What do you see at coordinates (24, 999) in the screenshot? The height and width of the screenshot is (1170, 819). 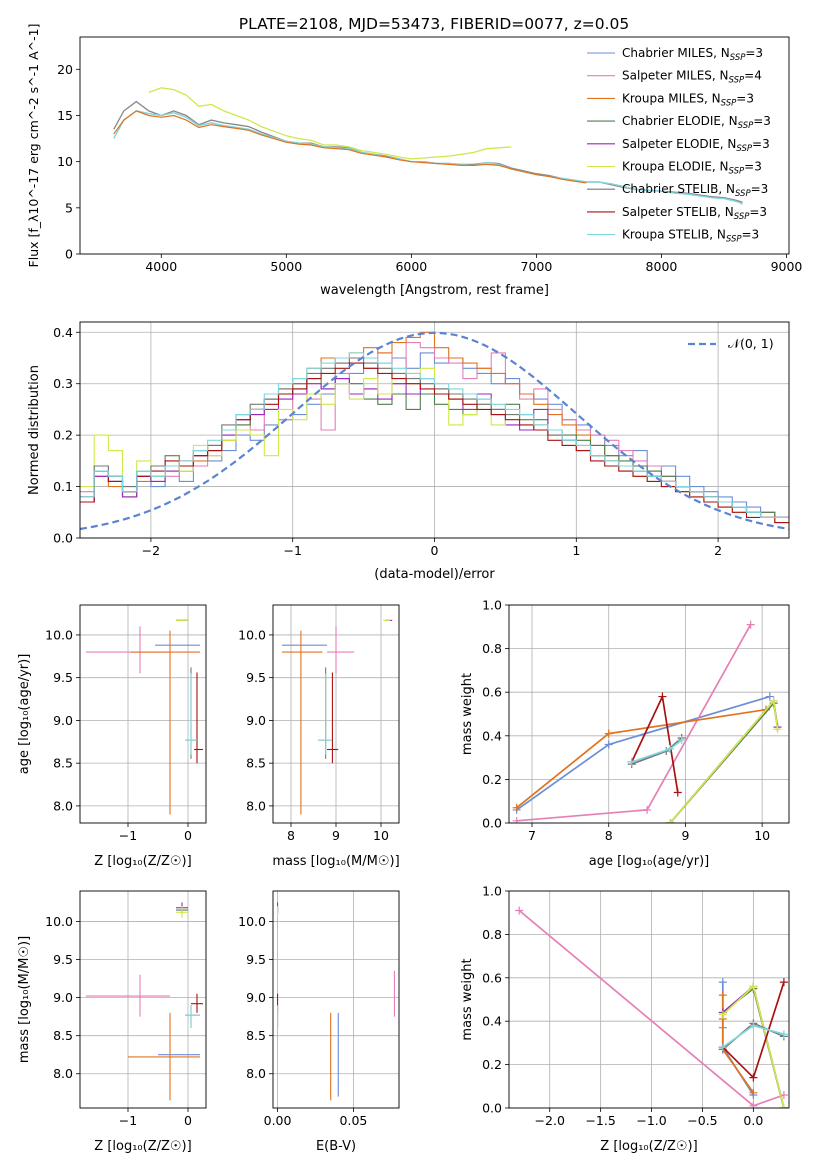 I see `y-axis-label: mass [log₁₀(M/M☉)]` at bounding box center [24, 999].